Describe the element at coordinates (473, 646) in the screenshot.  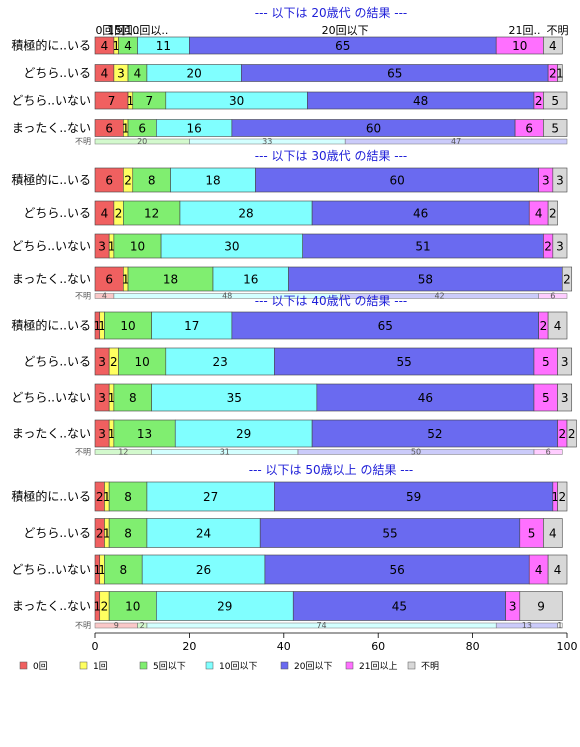
I see `x-tick-label: 80` at that location.